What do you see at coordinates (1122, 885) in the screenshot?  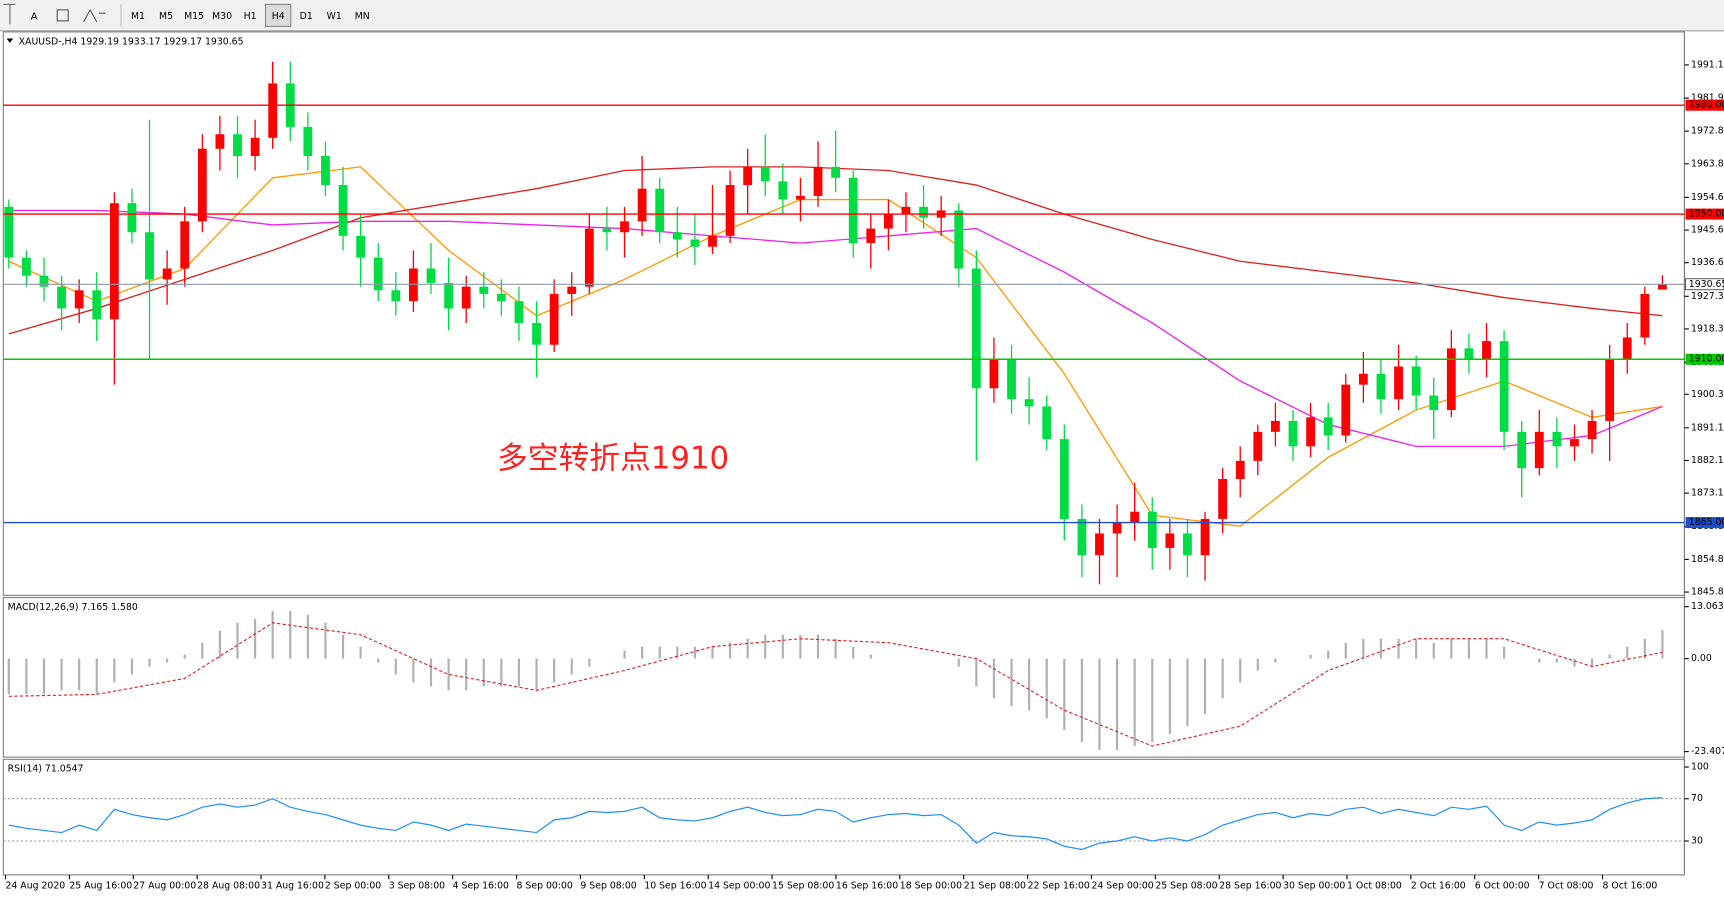 I see `time-label: 24 Sep 00:00` at bounding box center [1122, 885].